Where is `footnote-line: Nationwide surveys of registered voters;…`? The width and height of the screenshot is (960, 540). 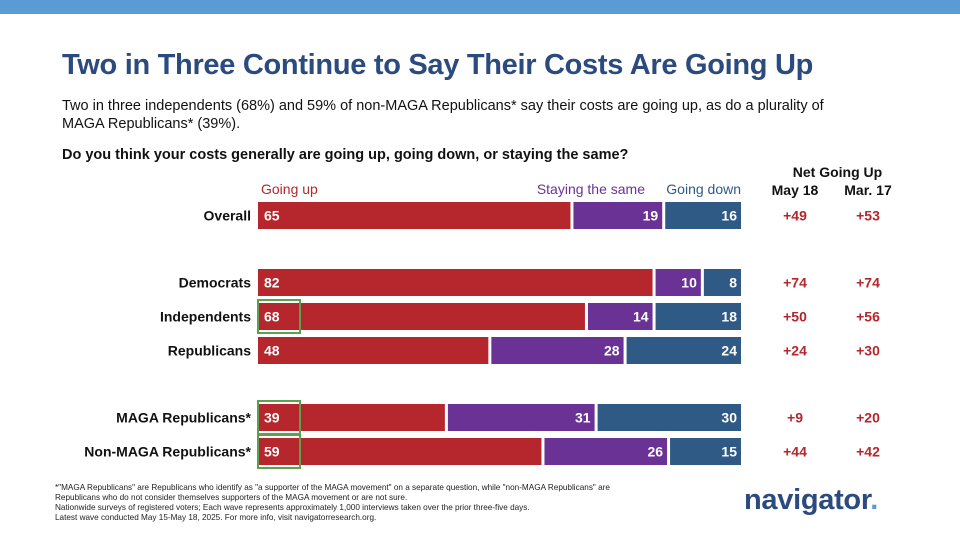 footnote-line: Nationwide surveys of registered voters;… is located at coordinates (292, 507).